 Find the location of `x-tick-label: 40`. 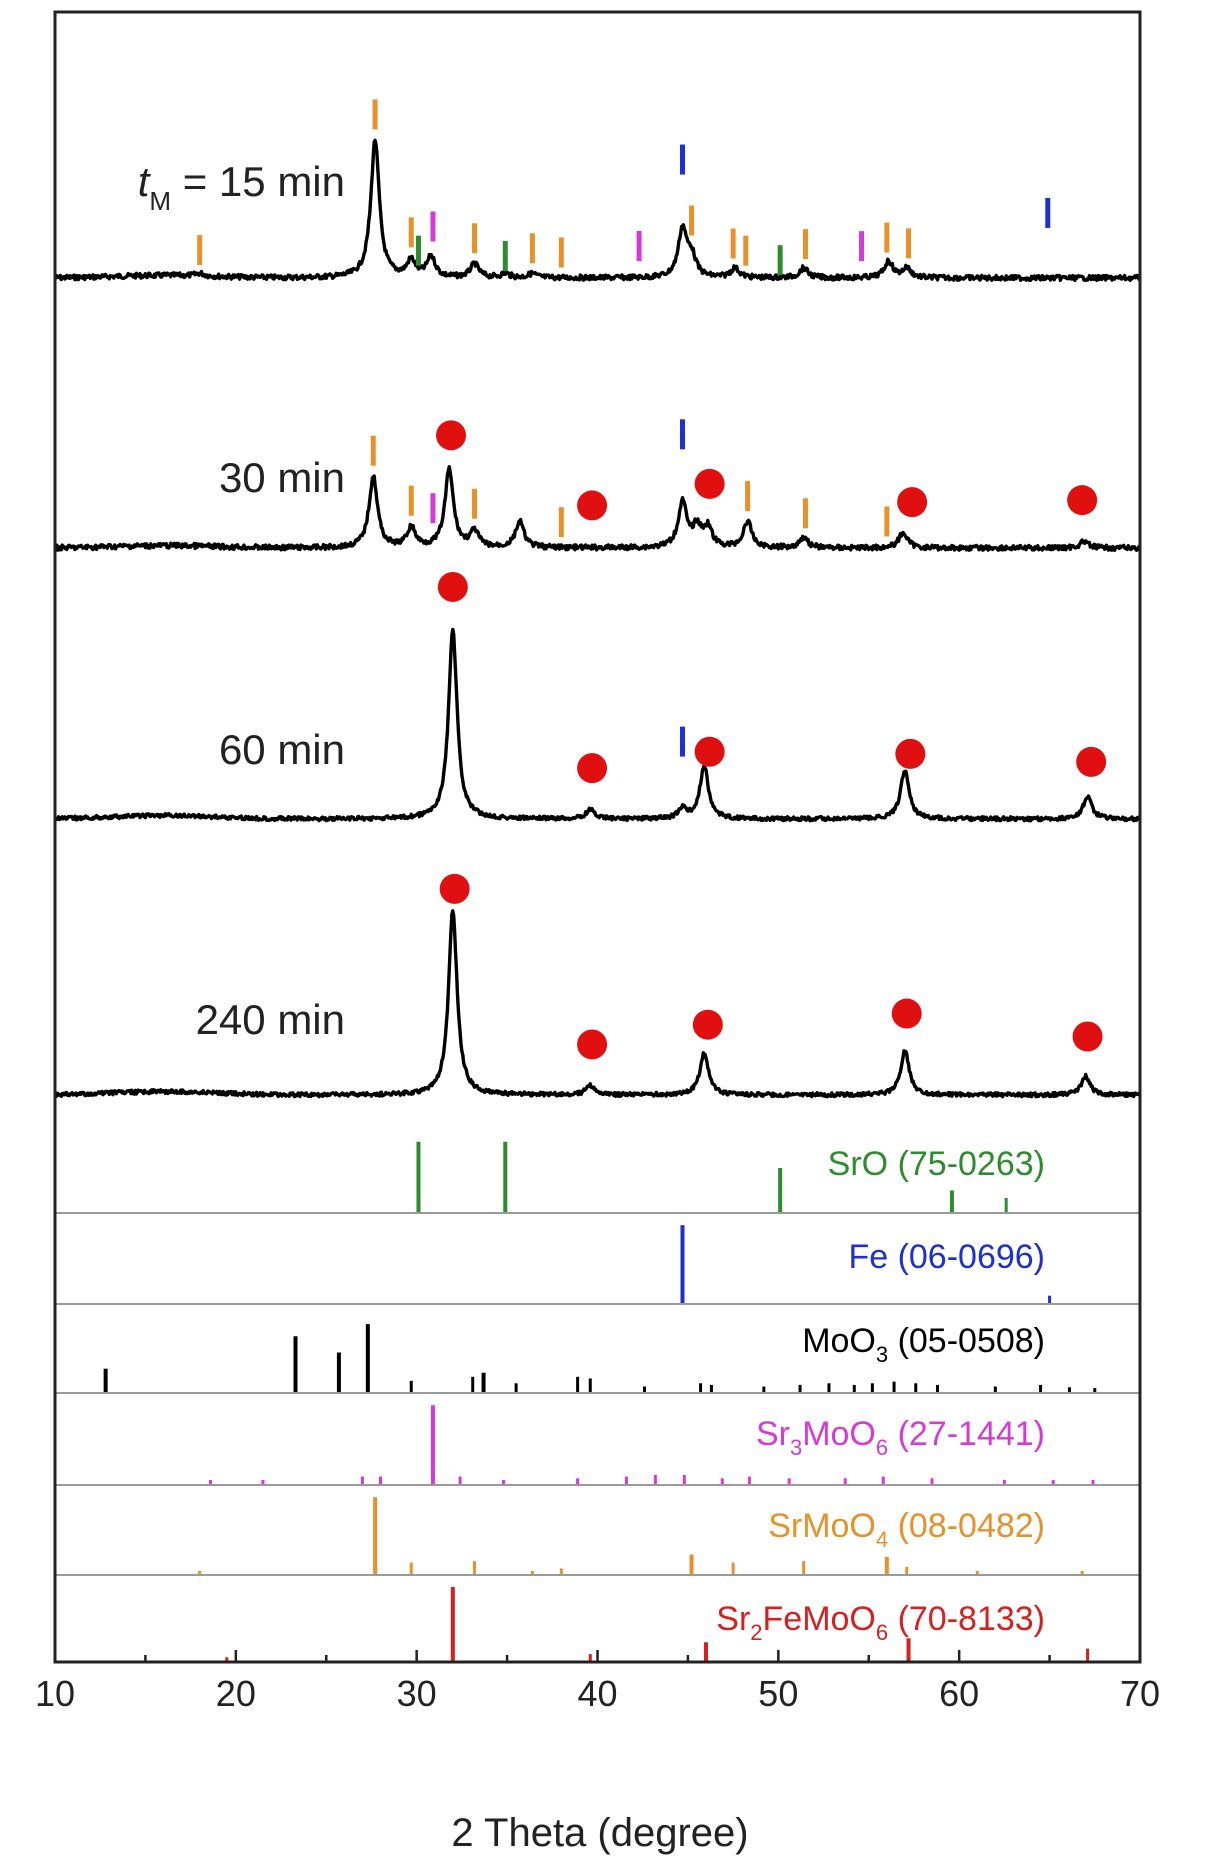

x-tick-label: 40 is located at coordinates (597, 1693).